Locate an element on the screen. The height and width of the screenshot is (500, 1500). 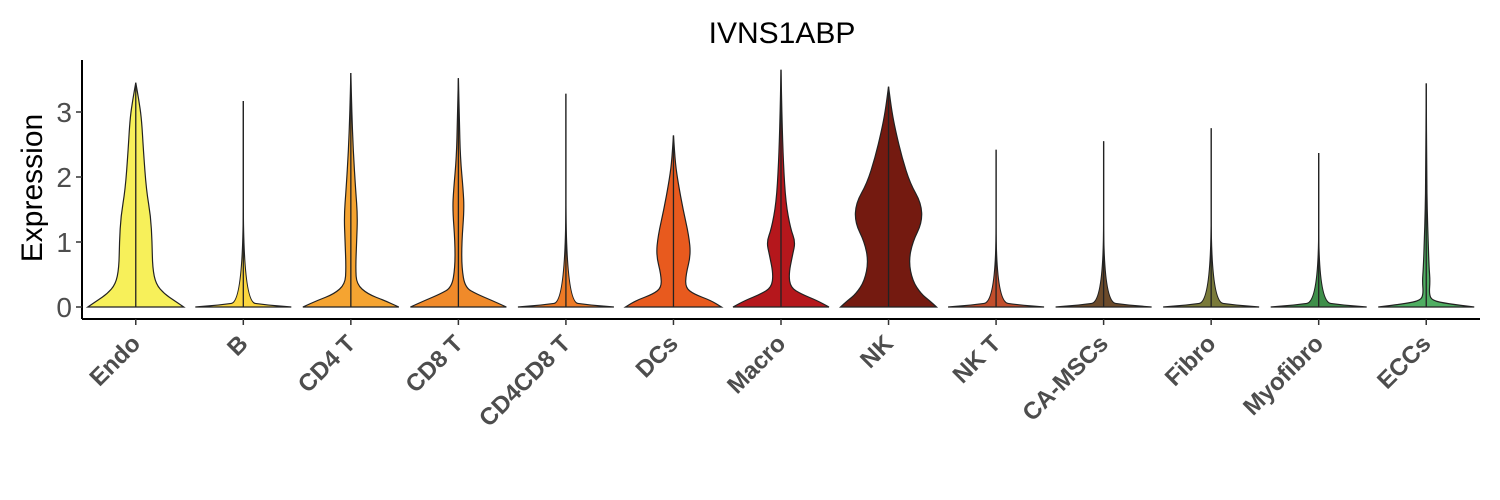
x-tick-label: CD4CD8 T is located at coordinates (525, 381).